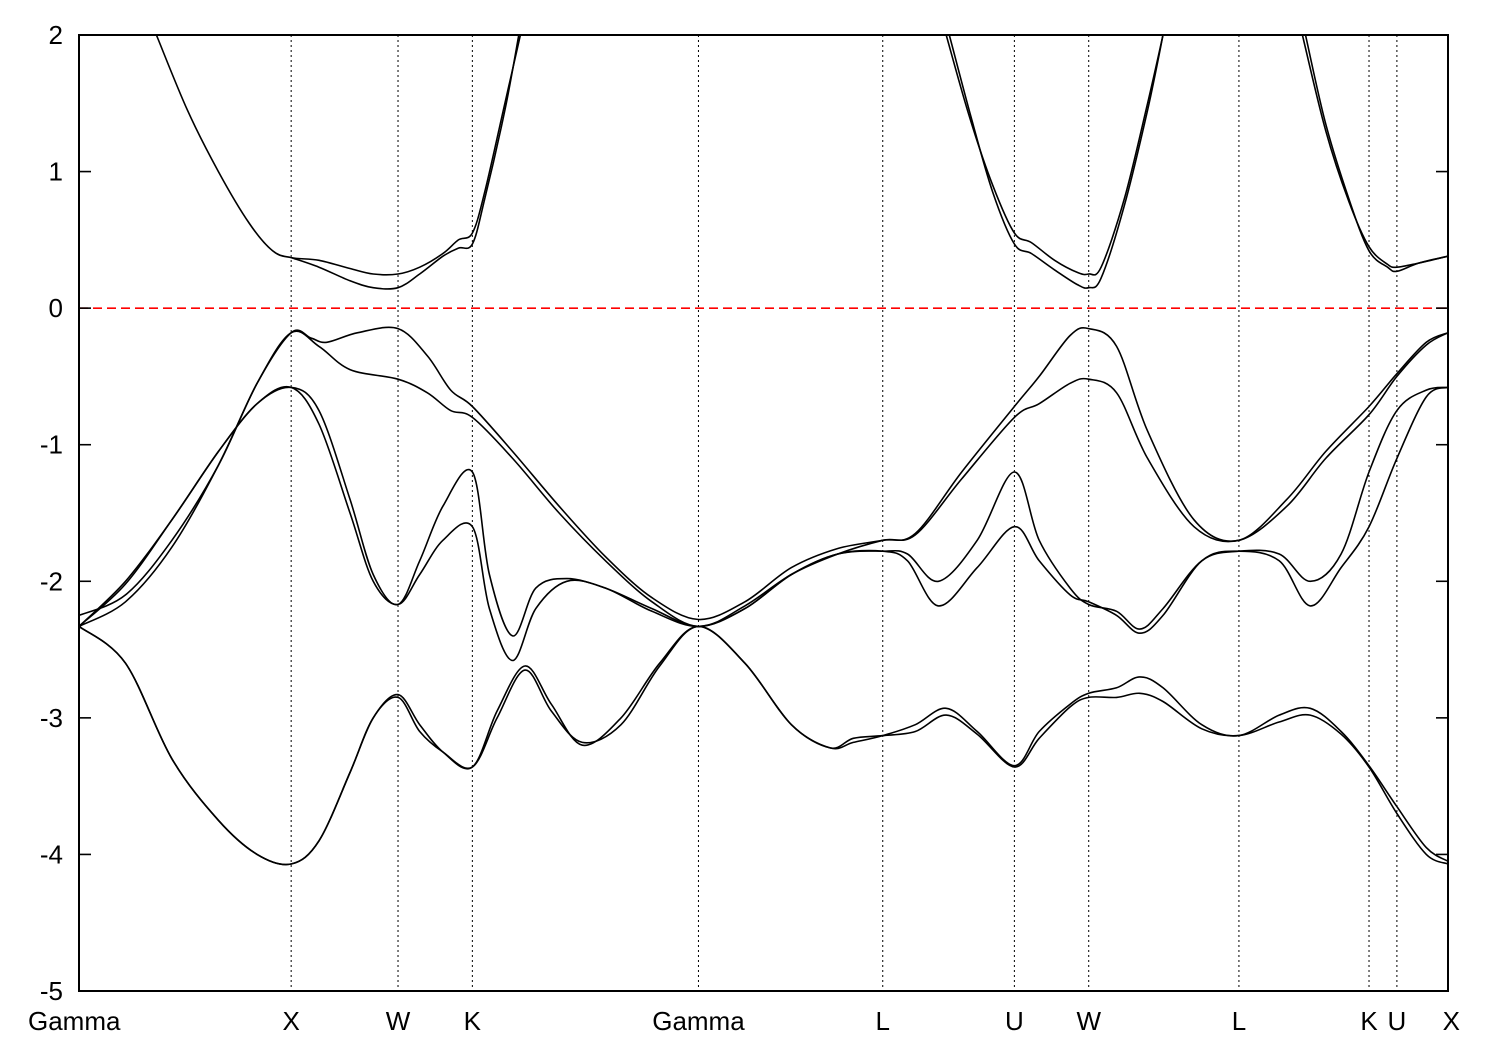 This screenshot has height=1050, width=1500. I want to click on y-tick-label: -3, so click(51, 718).